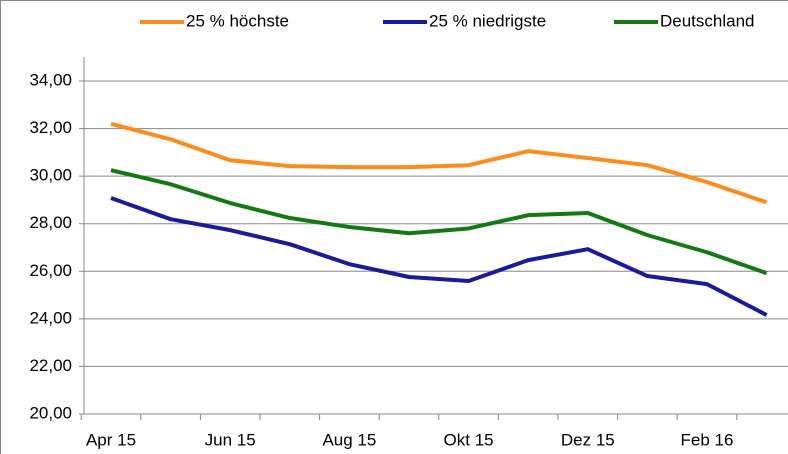 The height and width of the screenshot is (454, 788). Describe the element at coordinates (237, 20) in the screenshot. I see `legend-label: 25 % höchste` at that location.